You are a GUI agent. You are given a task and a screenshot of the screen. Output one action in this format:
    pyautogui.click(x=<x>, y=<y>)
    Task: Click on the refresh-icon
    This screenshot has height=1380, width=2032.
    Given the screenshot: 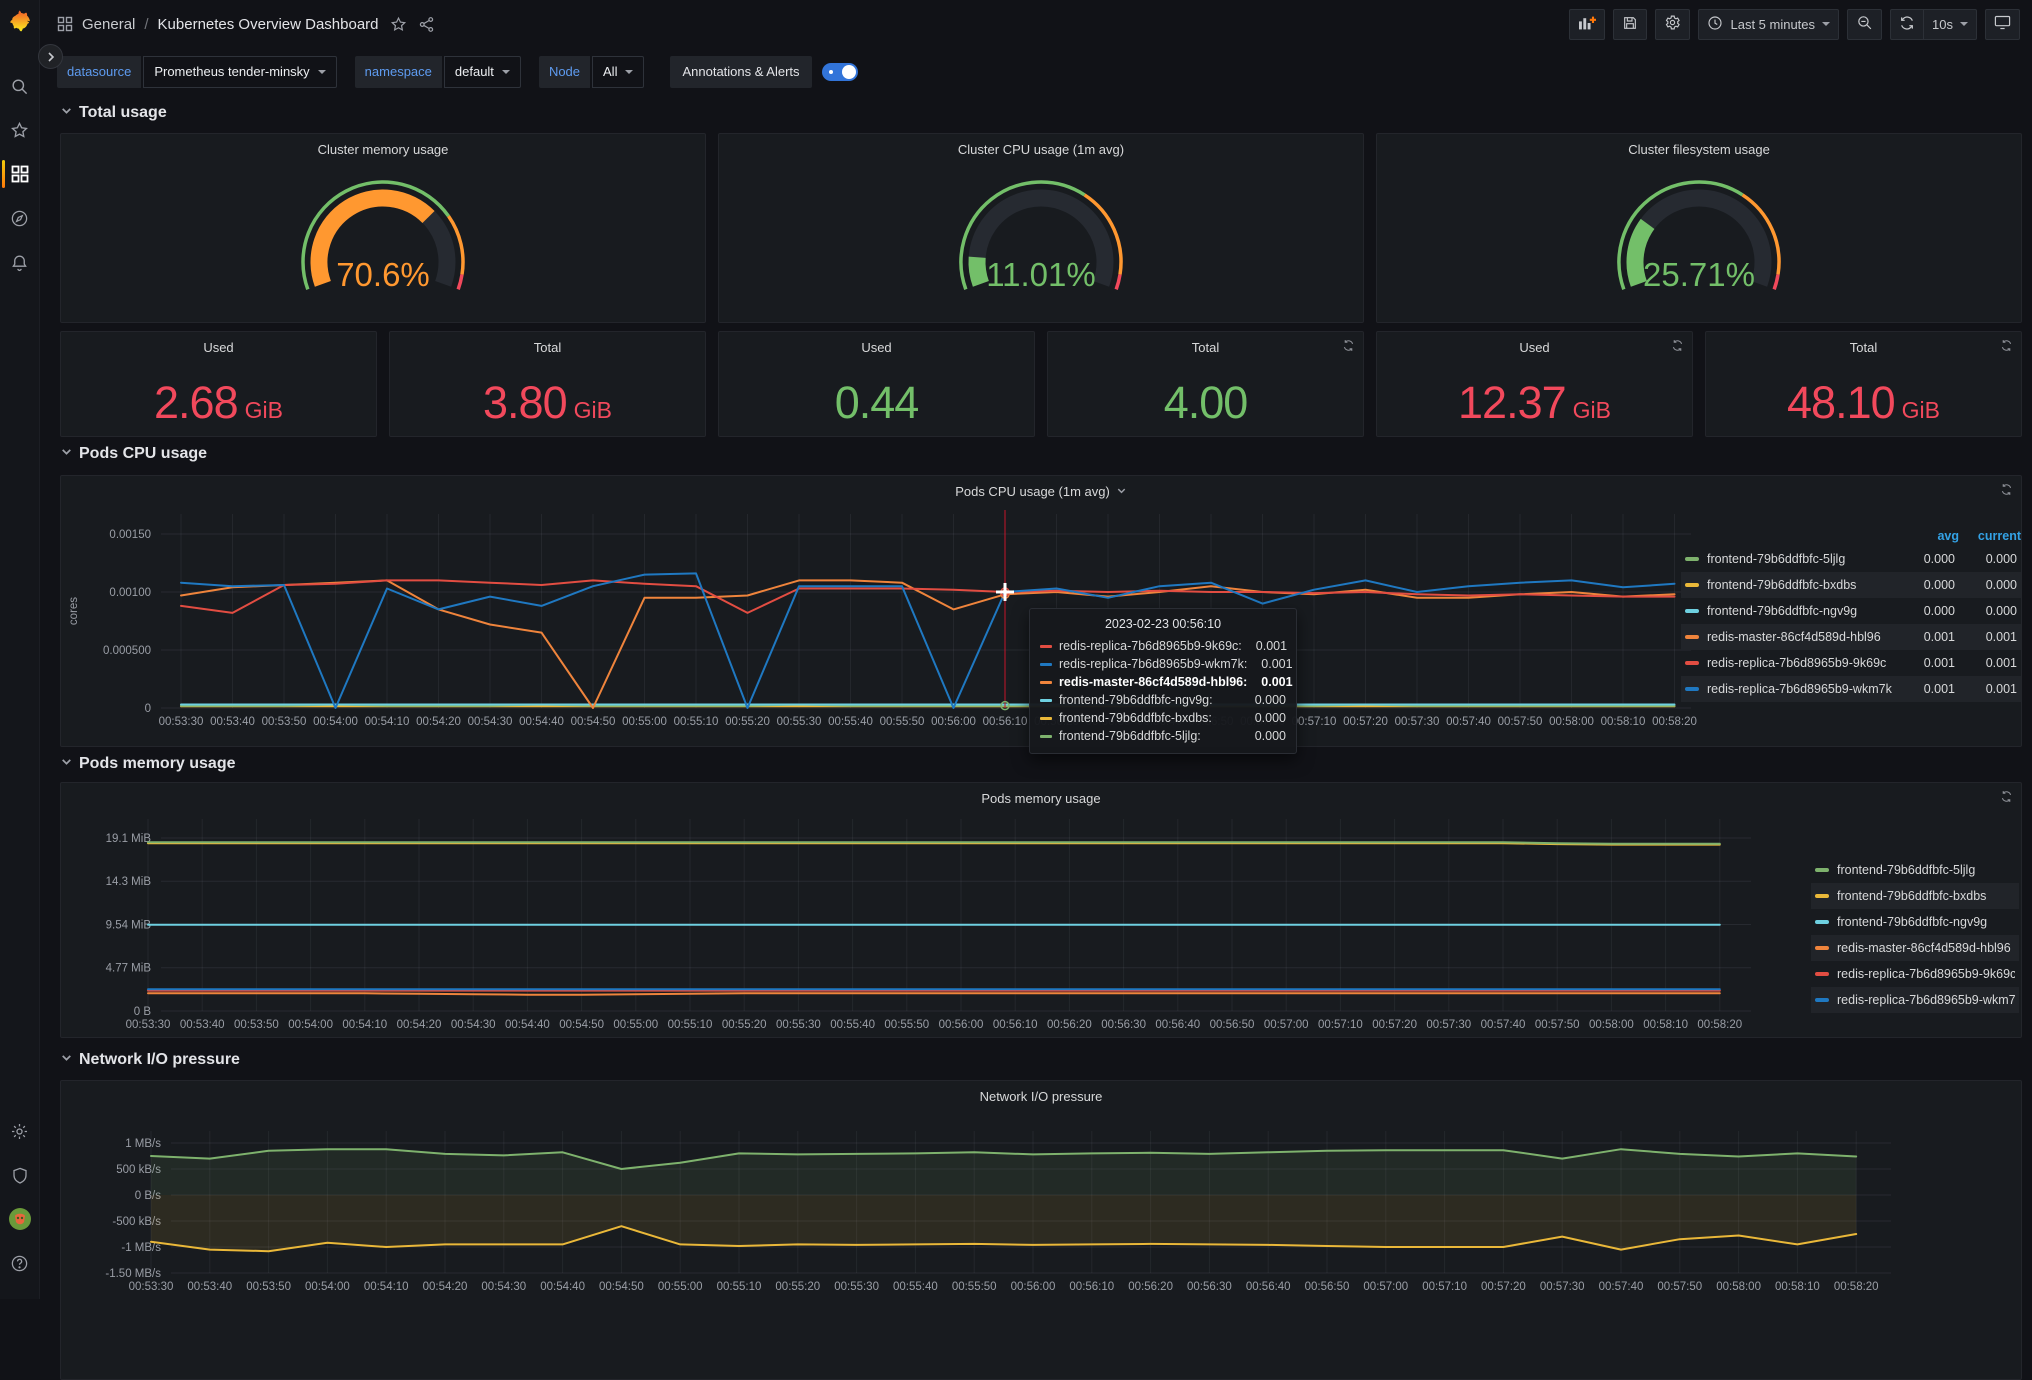 What is the action you would take?
    pyautogui.click(x=1907, y=24)
    